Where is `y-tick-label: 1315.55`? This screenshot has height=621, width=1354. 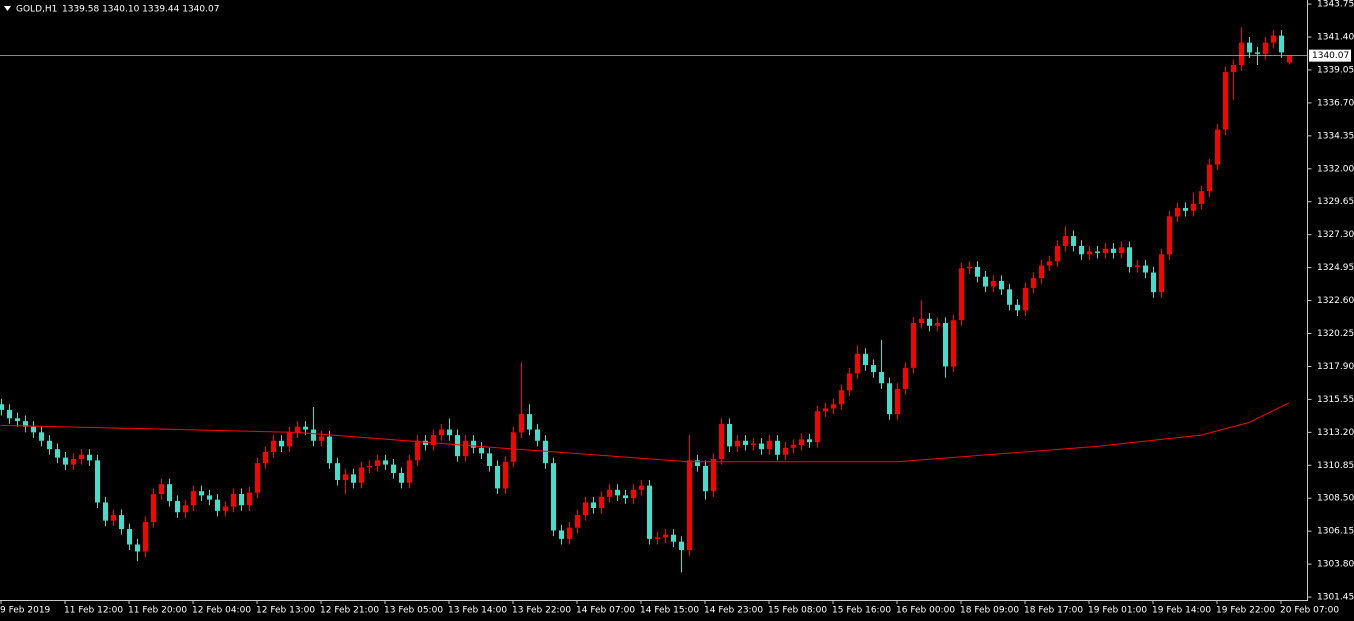
y-tick-label: 1315.55 is located at coordinates (1335, 400).